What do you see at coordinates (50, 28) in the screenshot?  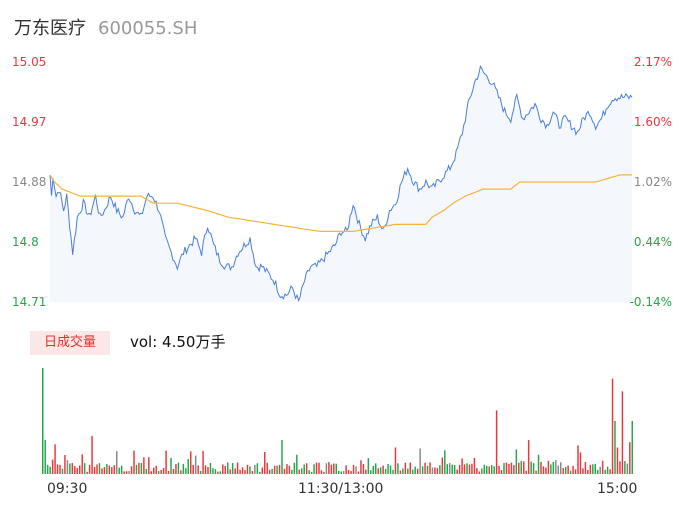 I see `stock-name: 万东医疗` at bounding box center [50, 28].